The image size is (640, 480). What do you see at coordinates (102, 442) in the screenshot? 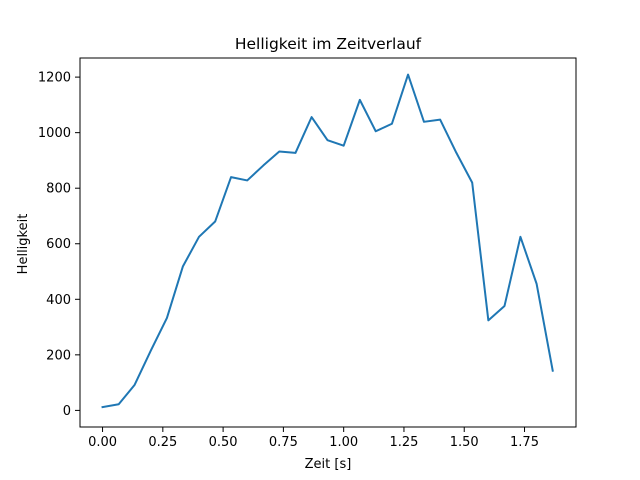
I see `x-tick-label: 0.00` at bounding box center [102, 442].